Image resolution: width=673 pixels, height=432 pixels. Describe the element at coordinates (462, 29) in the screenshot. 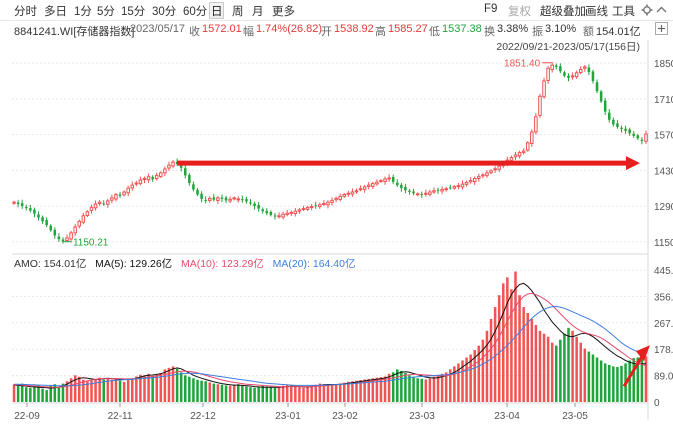

I see `low-value: 1537.38` at that location.